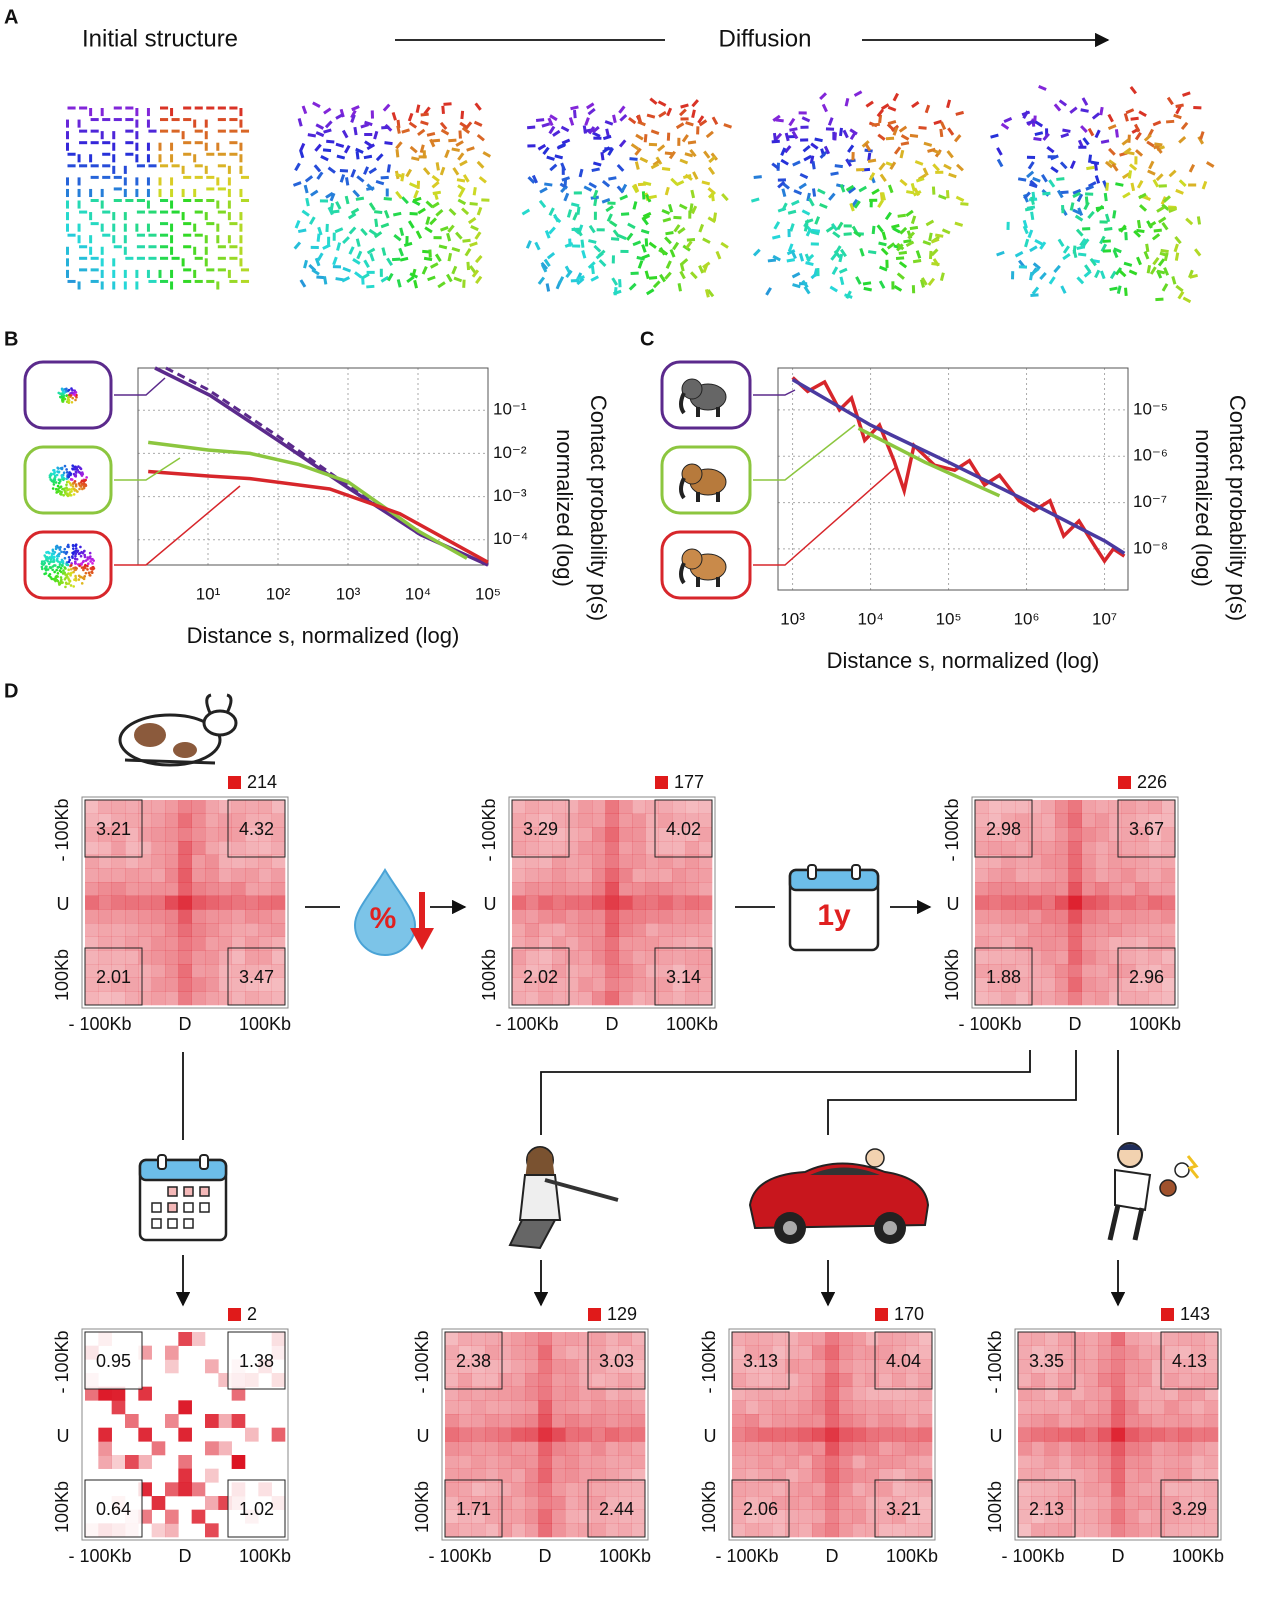  Describe the element at coordinates (62, 1507) in the screenshot. I see `y-axis-label: 100Kb` at that location.